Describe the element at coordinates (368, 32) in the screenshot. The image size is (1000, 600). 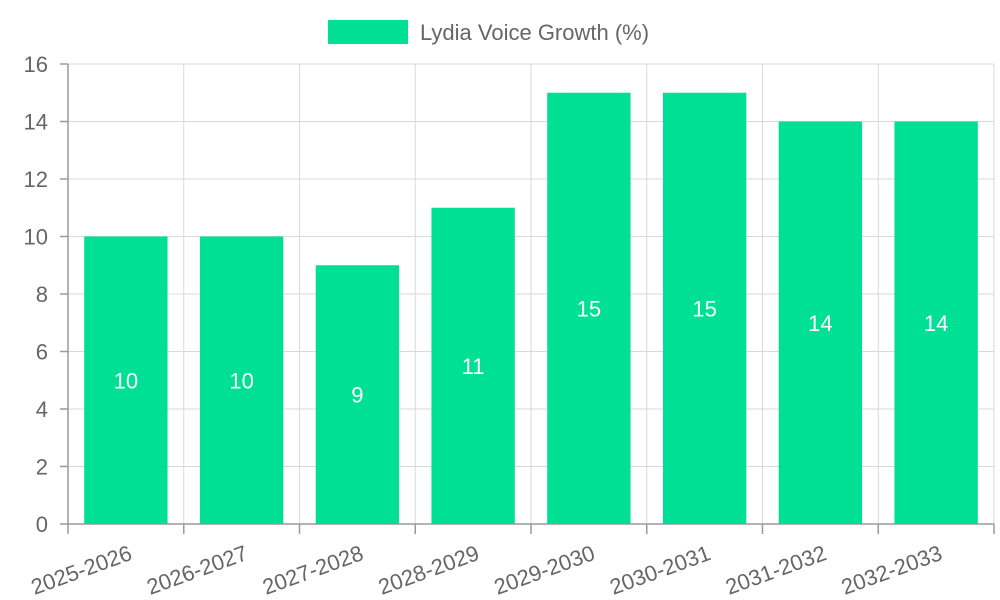
I see `legend-swatch` at that location.